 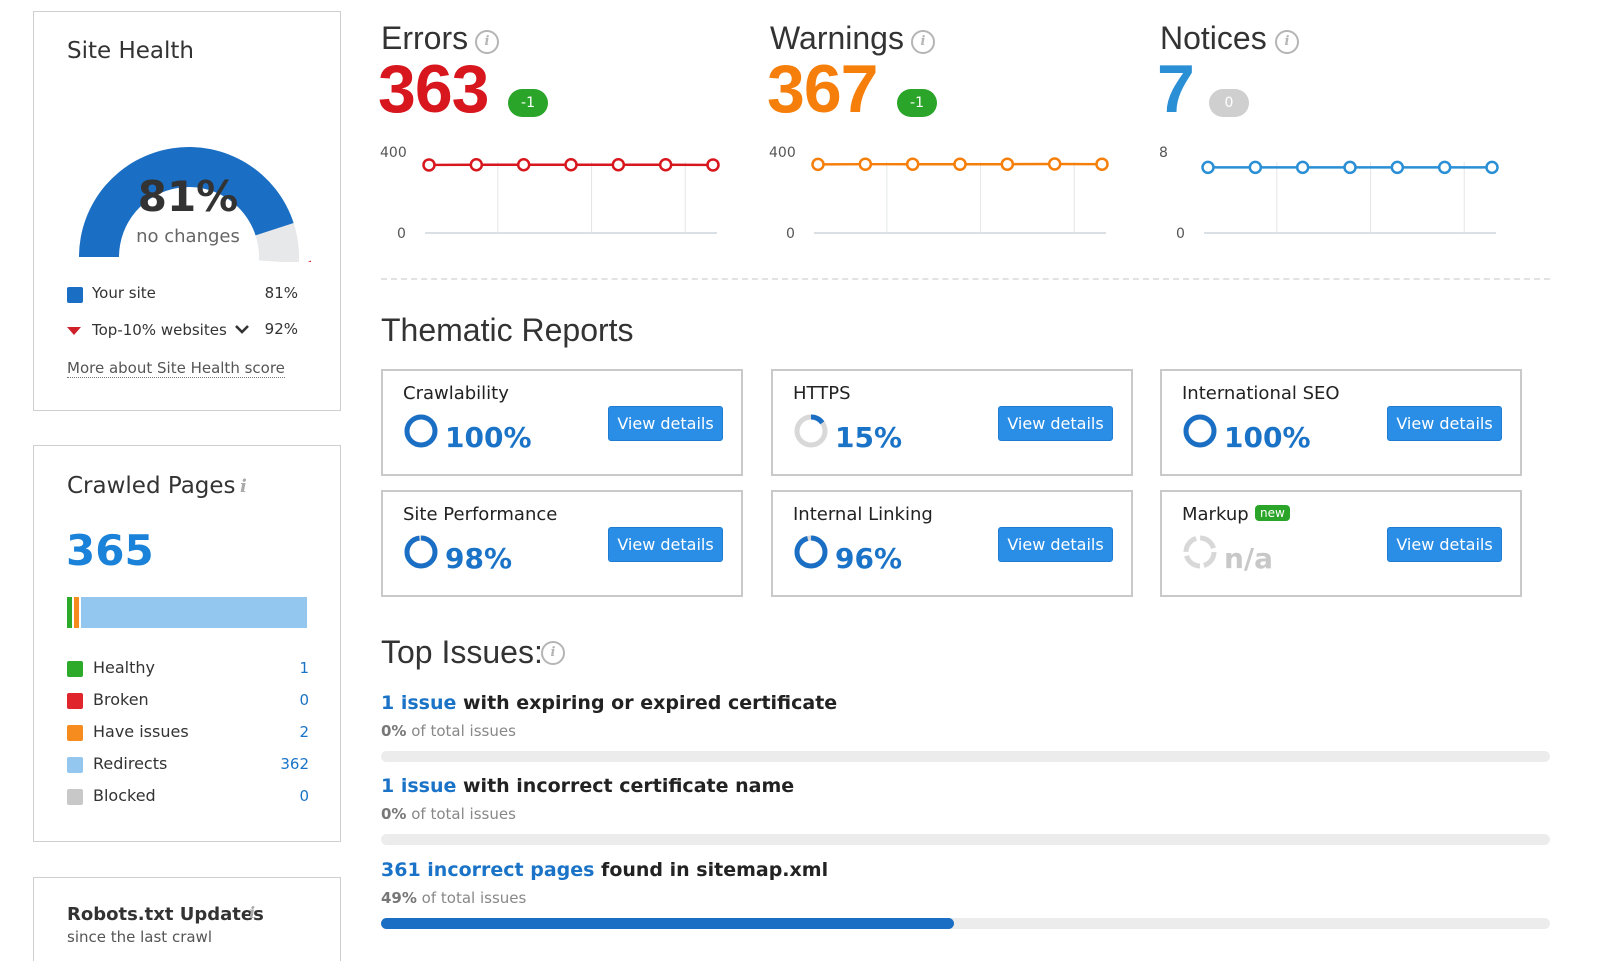 What do you see at coordinates (294, 764) in the screenshot?
I see `legend-redirects-count: 362` at bounding box center [294, 764].